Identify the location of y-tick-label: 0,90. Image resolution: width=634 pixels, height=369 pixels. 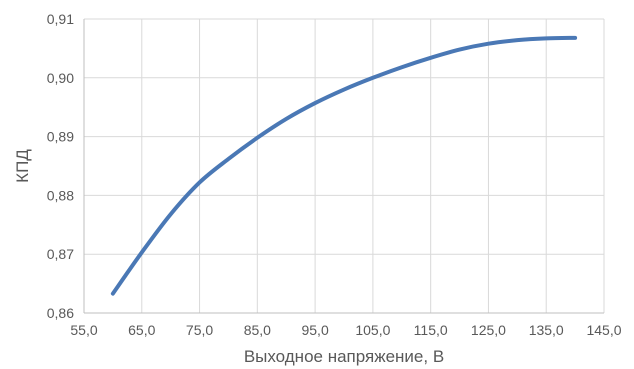
(60, 78).